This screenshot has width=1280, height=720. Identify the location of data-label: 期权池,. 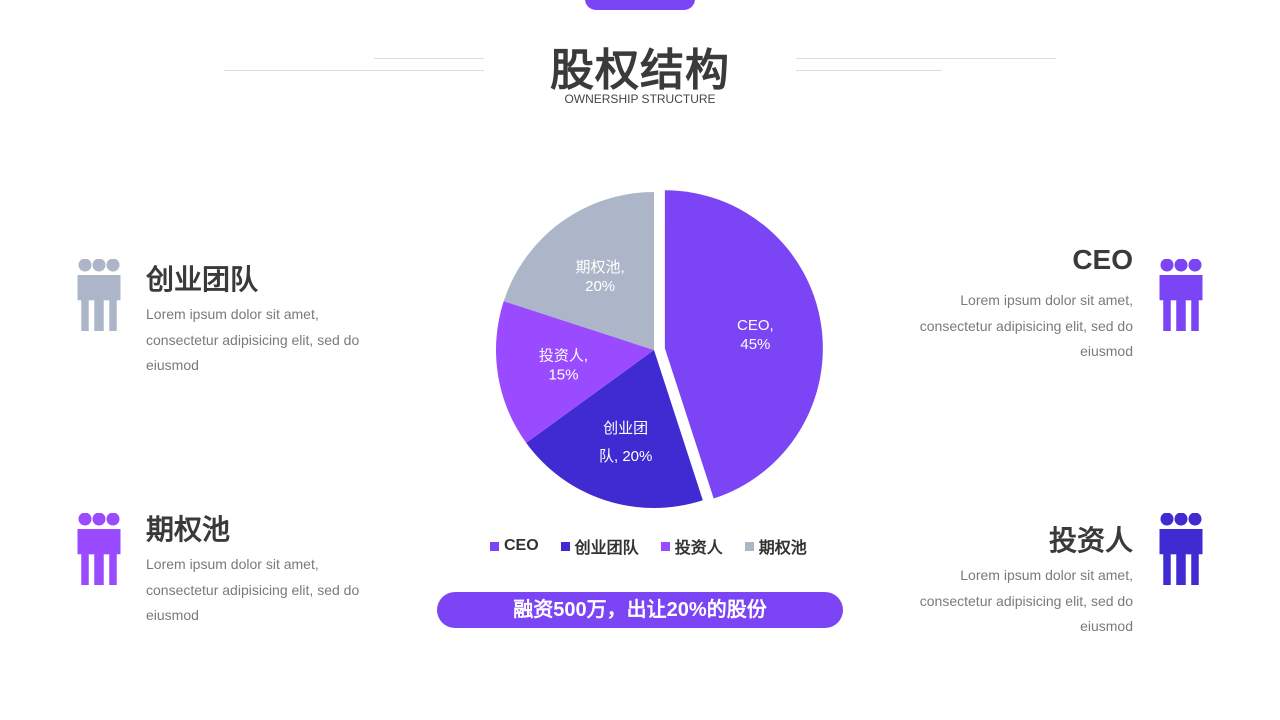
(600, 267).